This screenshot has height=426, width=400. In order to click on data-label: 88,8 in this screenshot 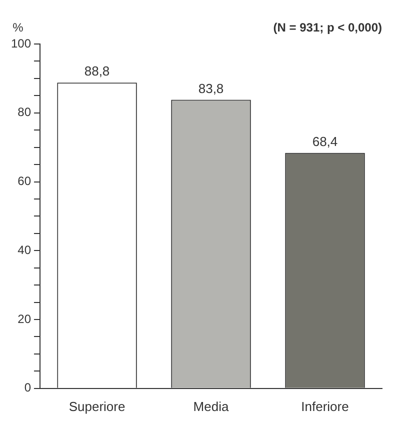, I will do `click(97, 71)`.